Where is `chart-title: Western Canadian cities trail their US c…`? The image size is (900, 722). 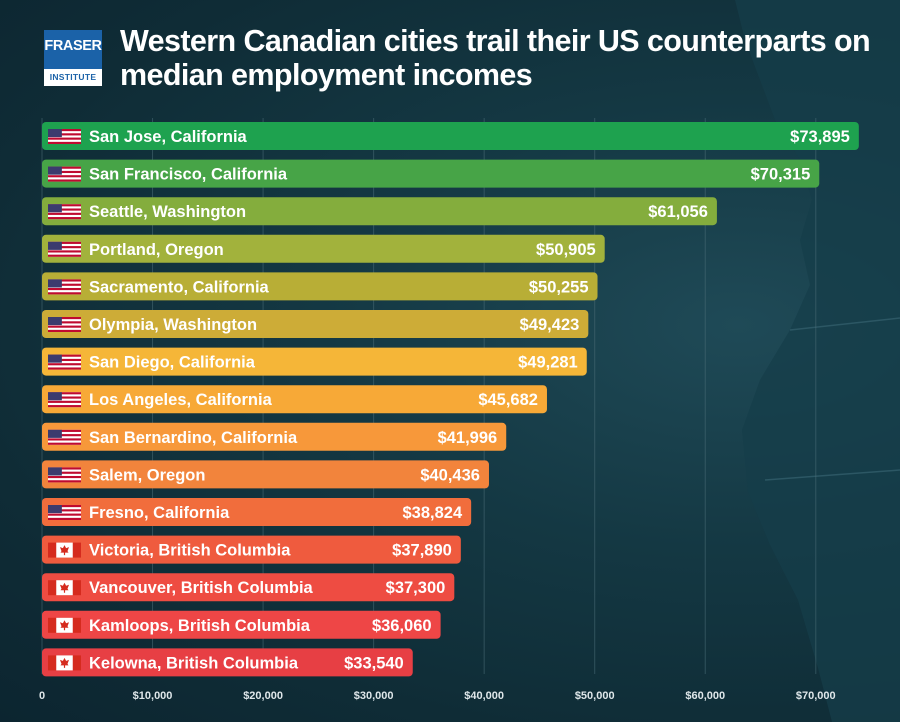 chart-title: Western Canadian cities trail their US c… is located at coordinates (495, 58).